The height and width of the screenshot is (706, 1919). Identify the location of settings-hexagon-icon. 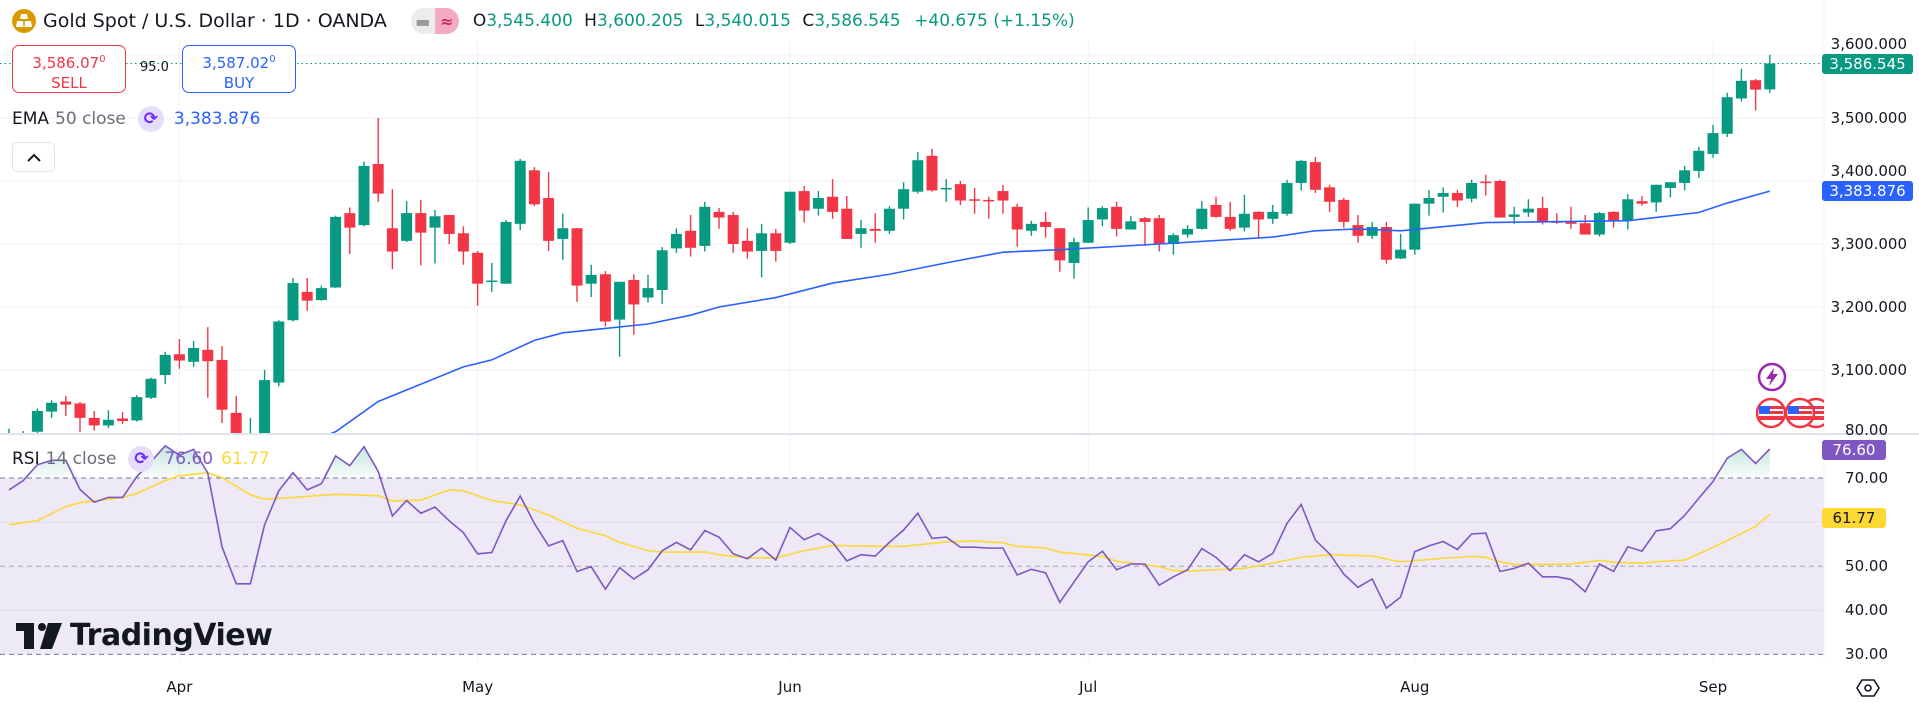
(1868, 690).